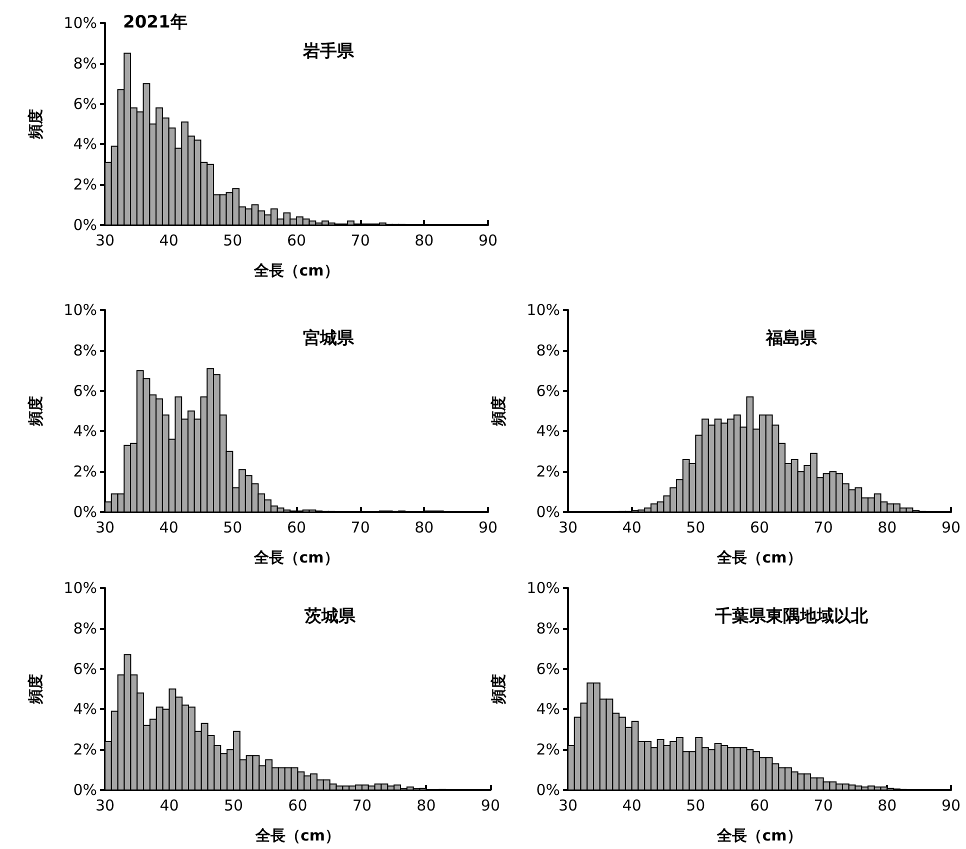  Describe the element at coordinates (791, 338) in the screenshot. I see `text: 福島県` at that location.